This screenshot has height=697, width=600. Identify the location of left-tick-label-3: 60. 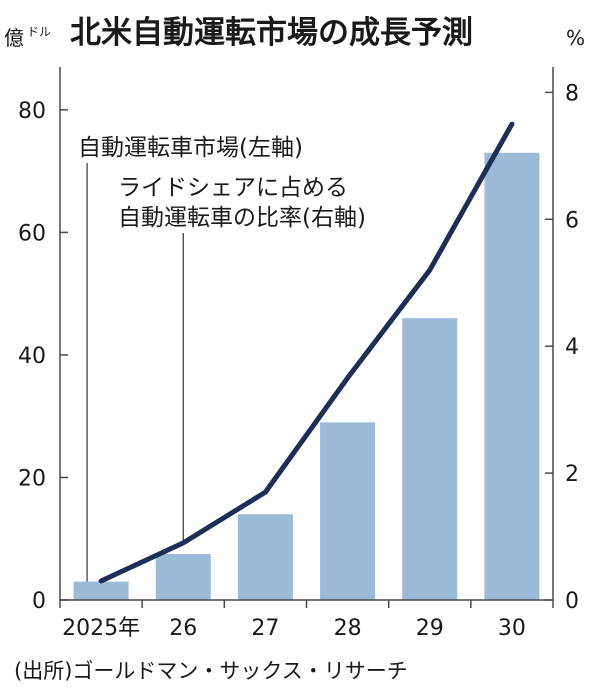
(32, 233).